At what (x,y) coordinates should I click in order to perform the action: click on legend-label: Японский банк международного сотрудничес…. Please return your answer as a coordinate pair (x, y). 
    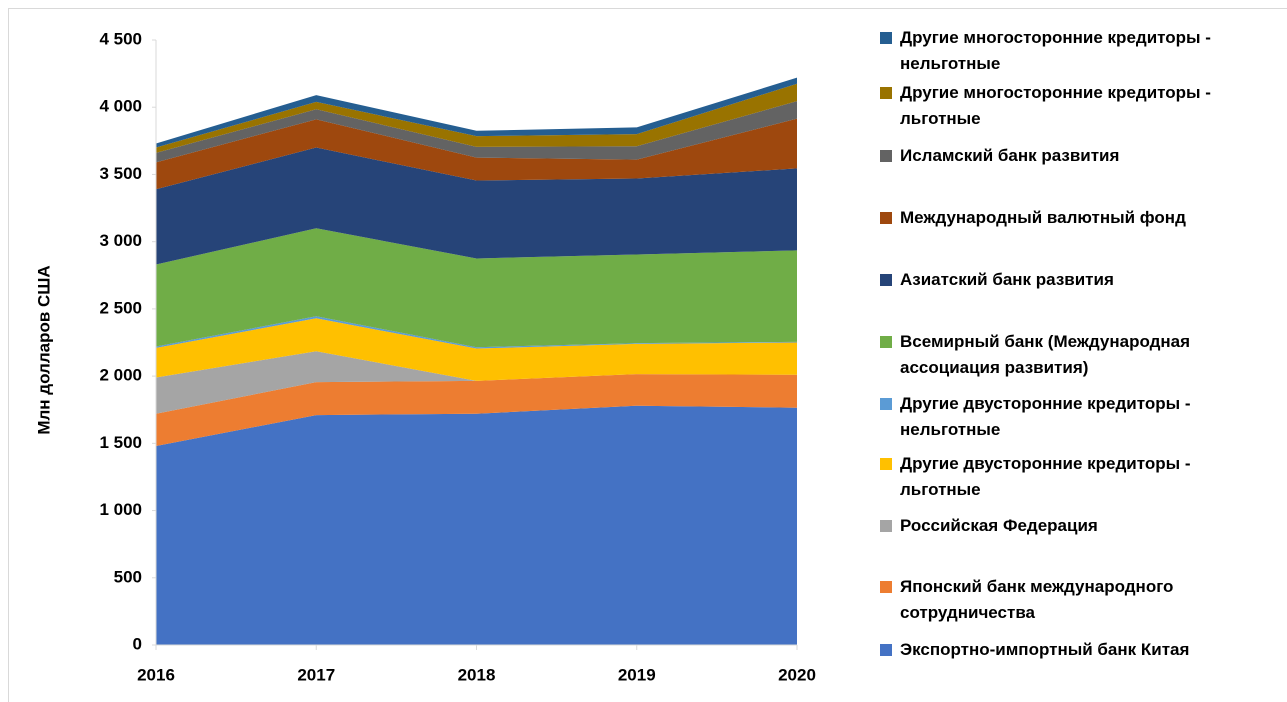
    Looking at the image, I should click on (1037, 599).